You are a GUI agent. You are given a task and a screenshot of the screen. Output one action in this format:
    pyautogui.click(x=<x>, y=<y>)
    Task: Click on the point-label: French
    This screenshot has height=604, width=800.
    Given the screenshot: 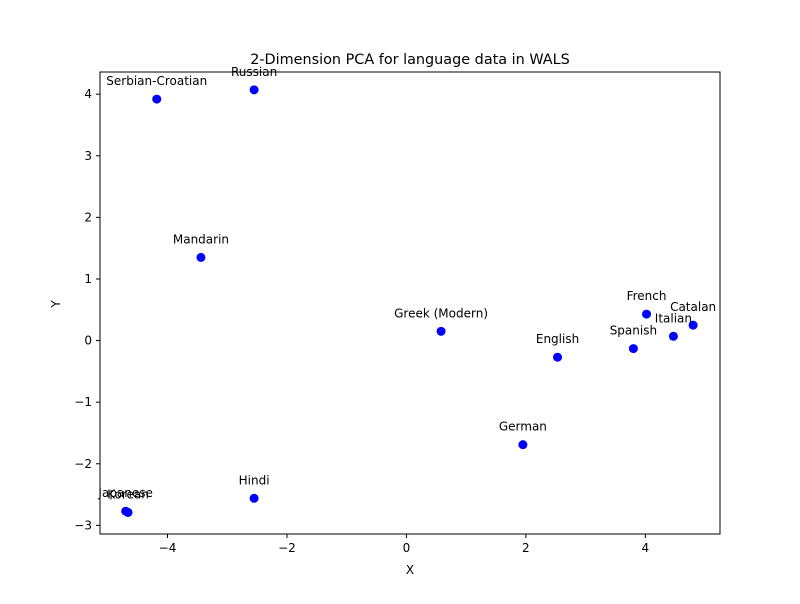 What is the action you would take?
    pyautogui.click(x=647, y=296)
    